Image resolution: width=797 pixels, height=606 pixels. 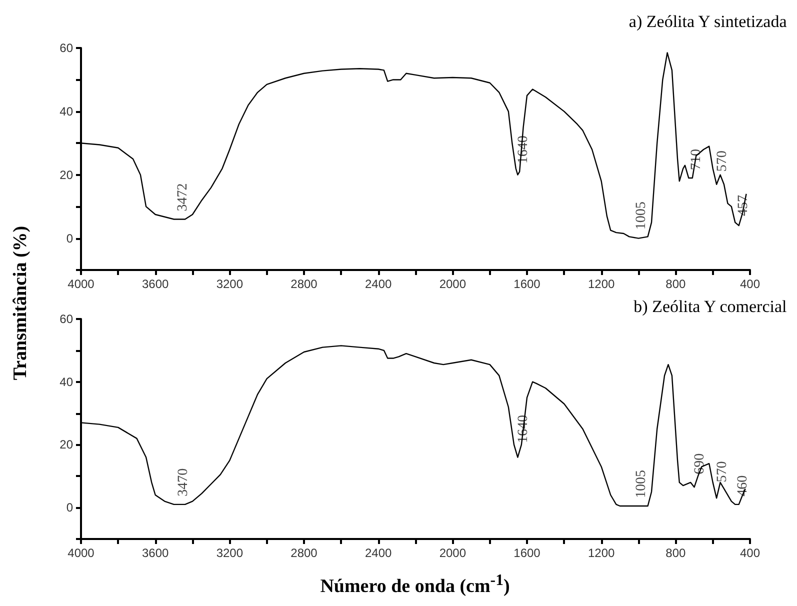 I want to click on x-axis-title: Número de onda (cm$^{-1}$), so click(x=415, y=585).